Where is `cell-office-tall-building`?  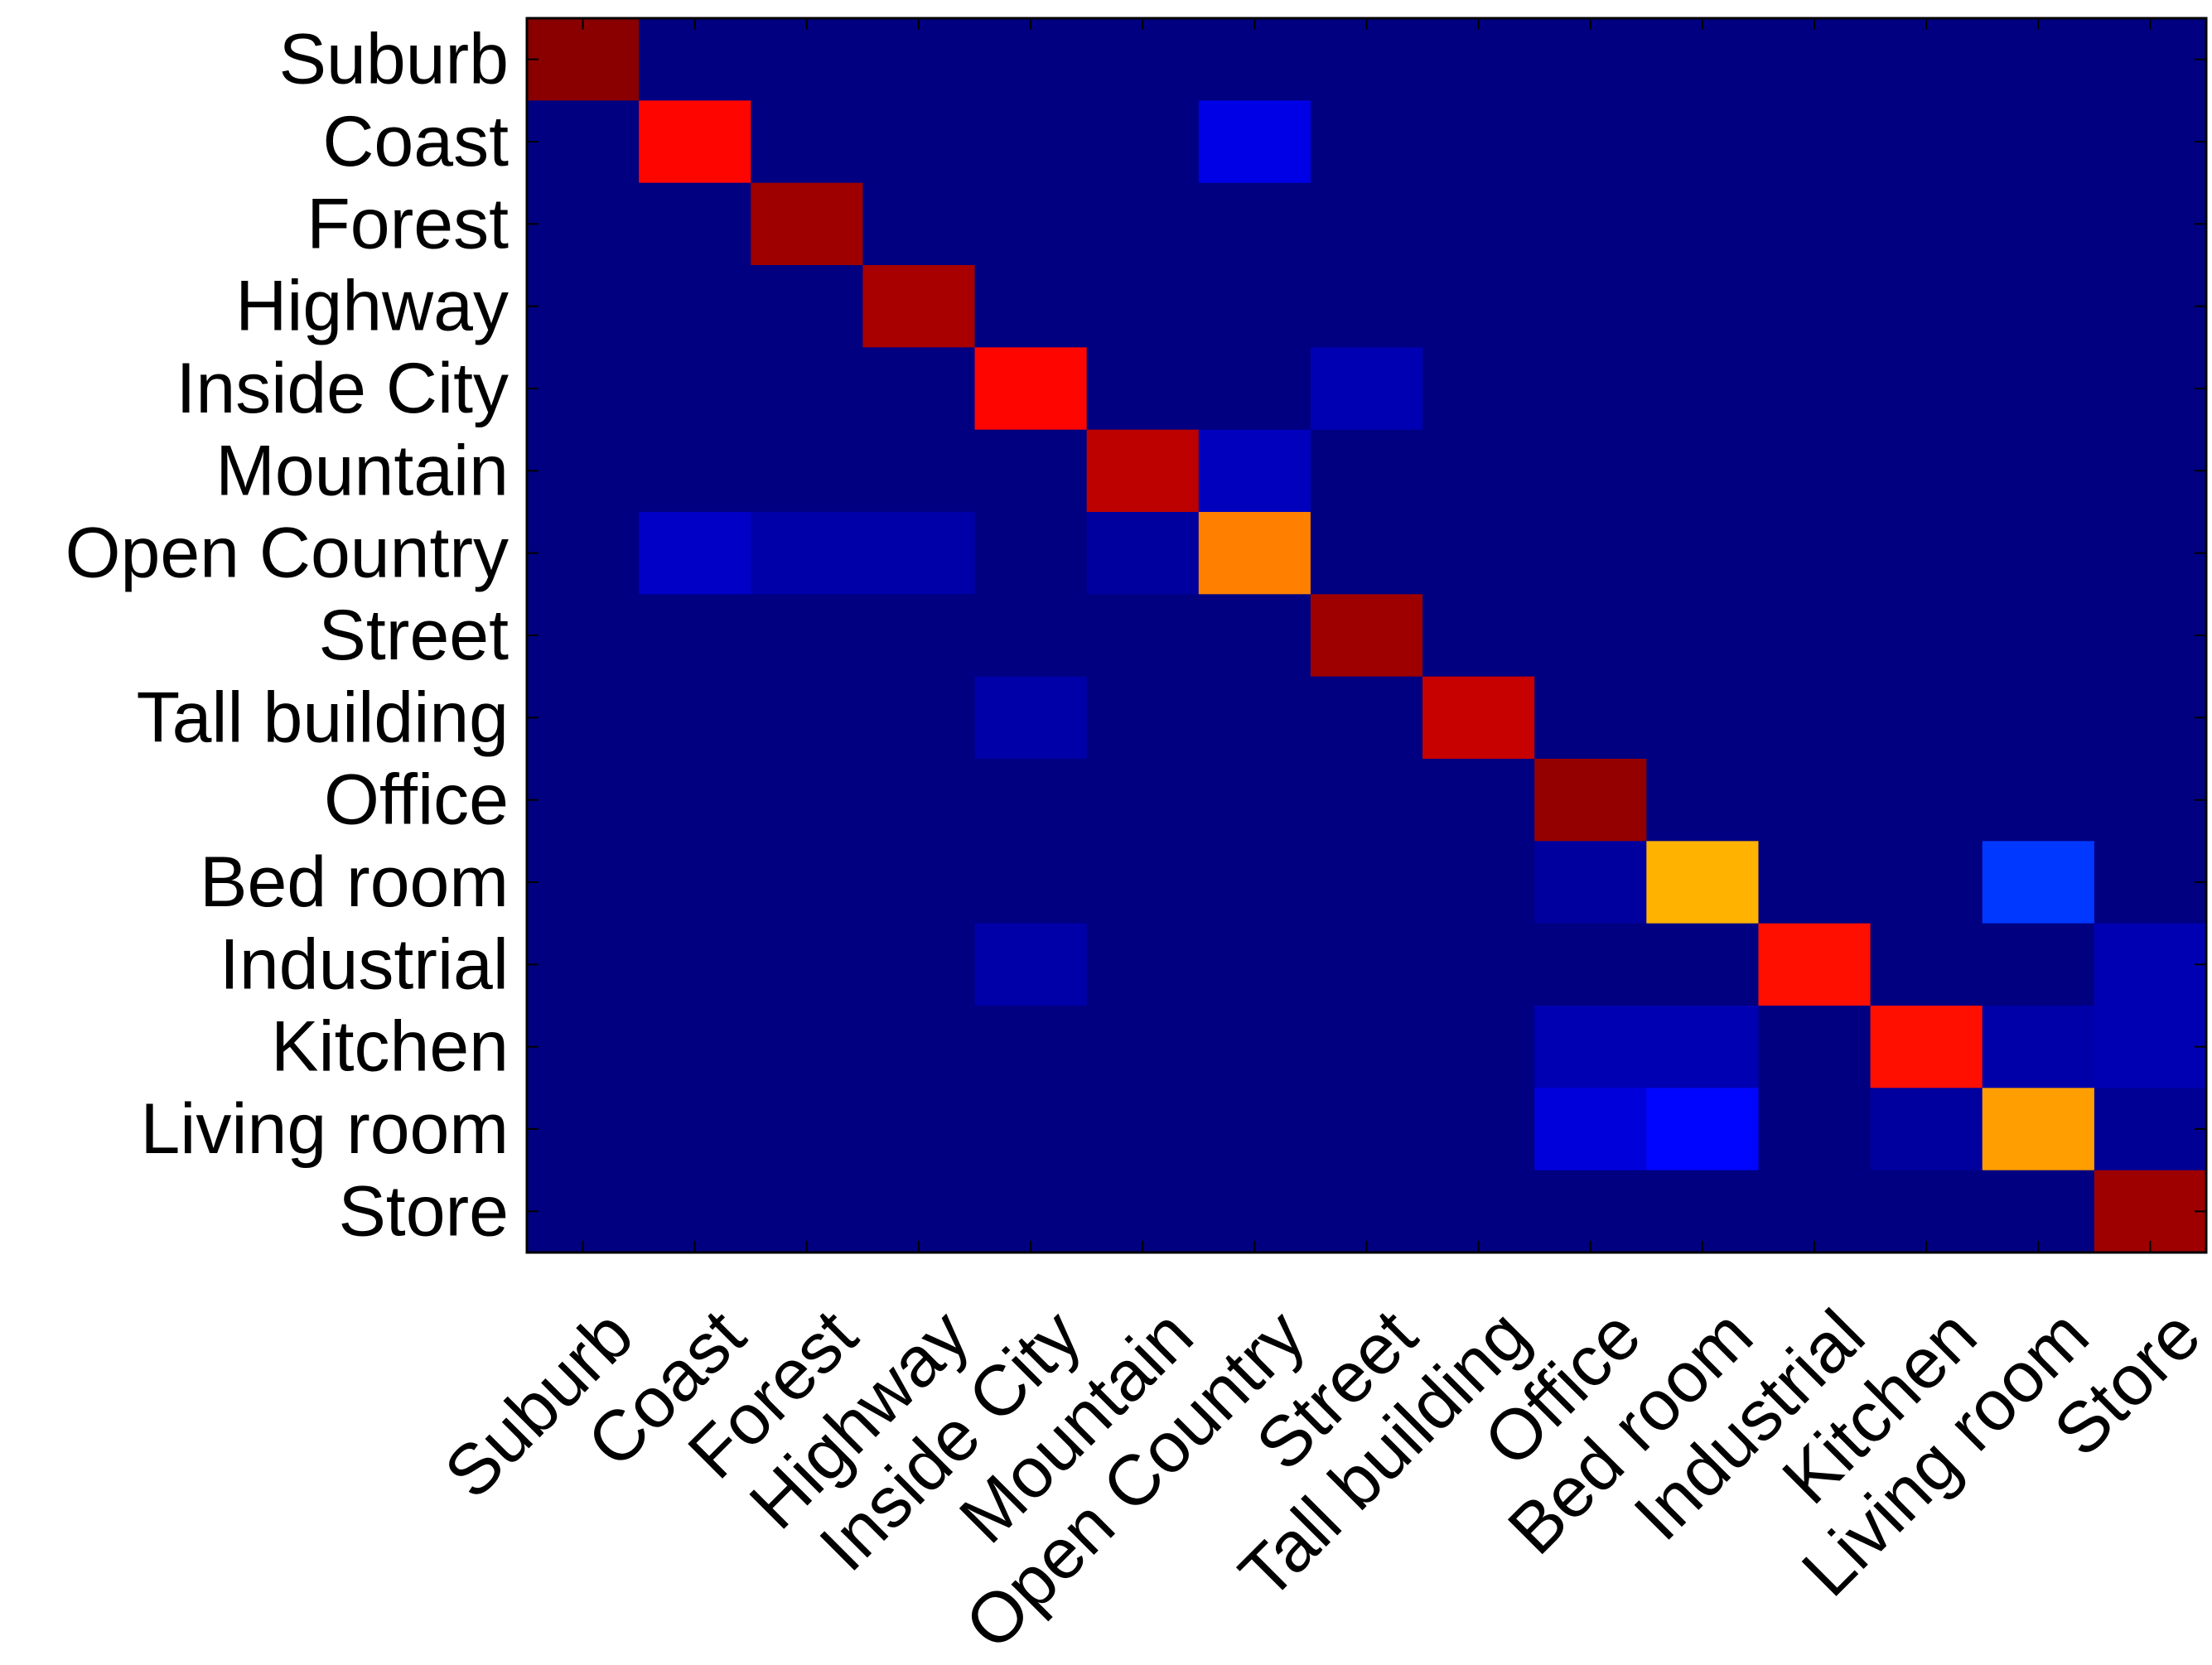 cell-office-tall-building is located at coordinates (1478, 800).